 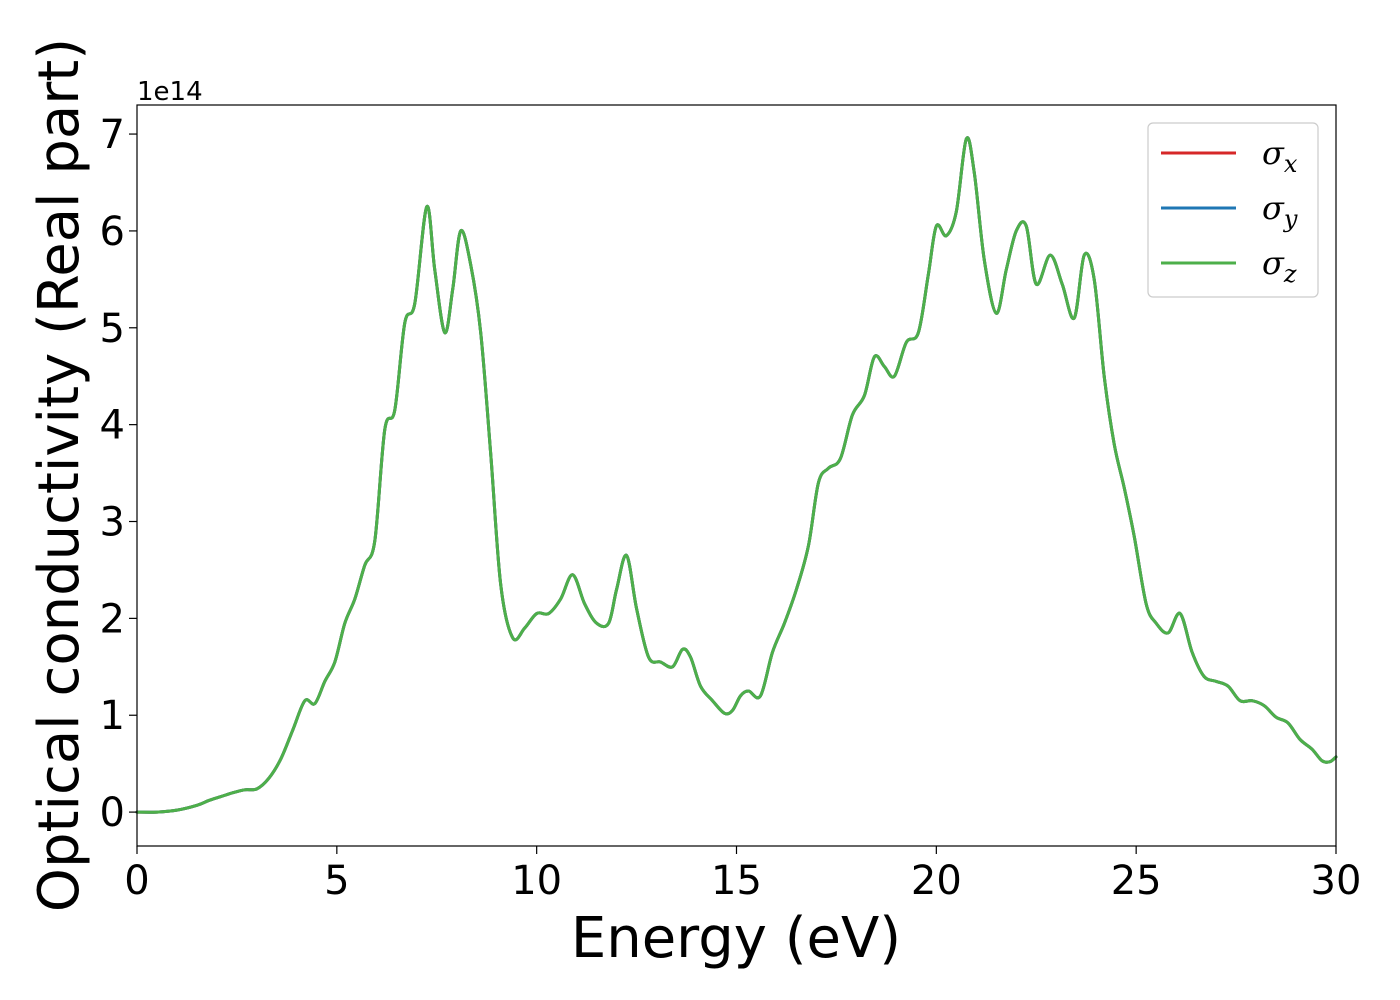 What do you see at coordinates (112, 329) in the screenshot?
I see `y-tick-label: 5` at bounding box center [112, 329].